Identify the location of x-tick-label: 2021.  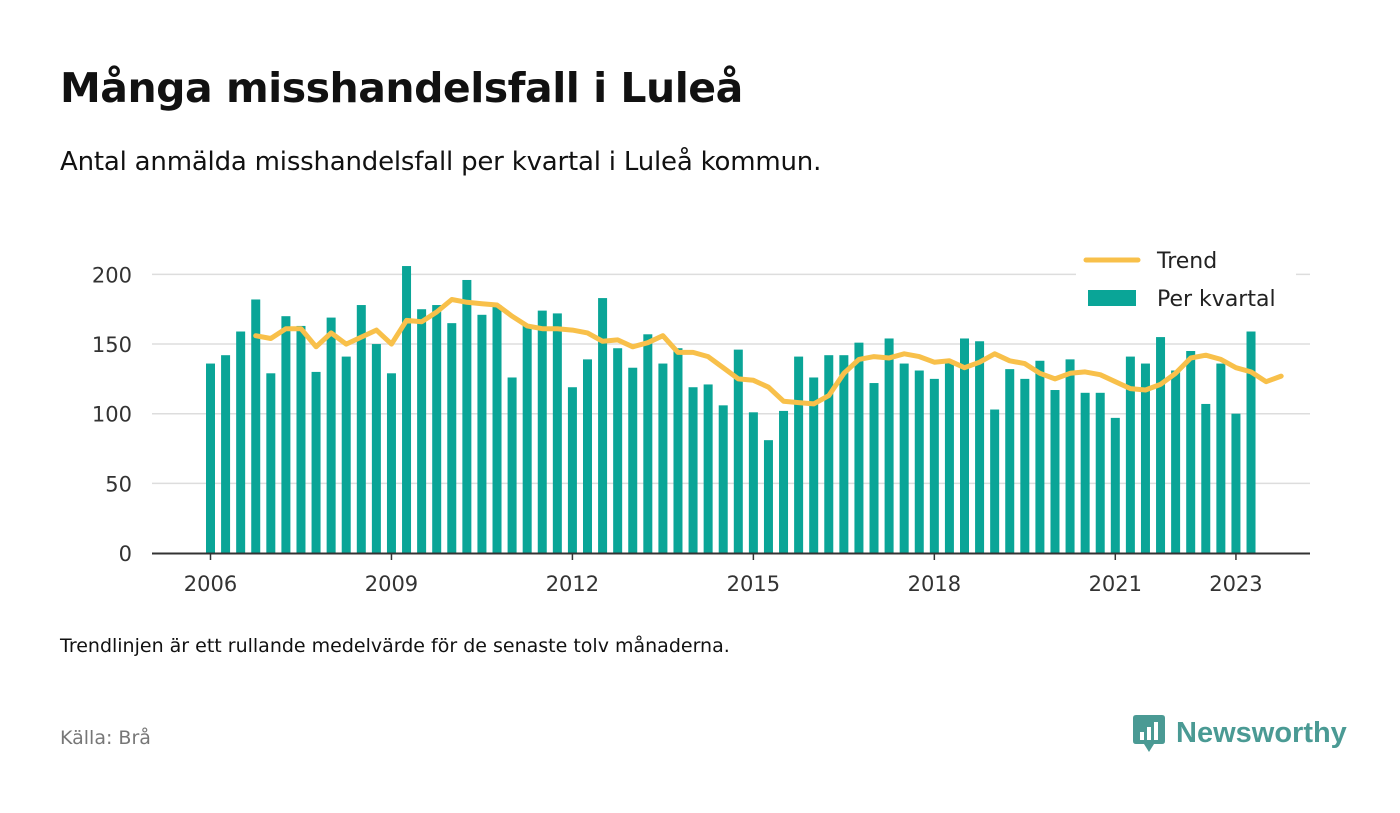
(1115, 584).